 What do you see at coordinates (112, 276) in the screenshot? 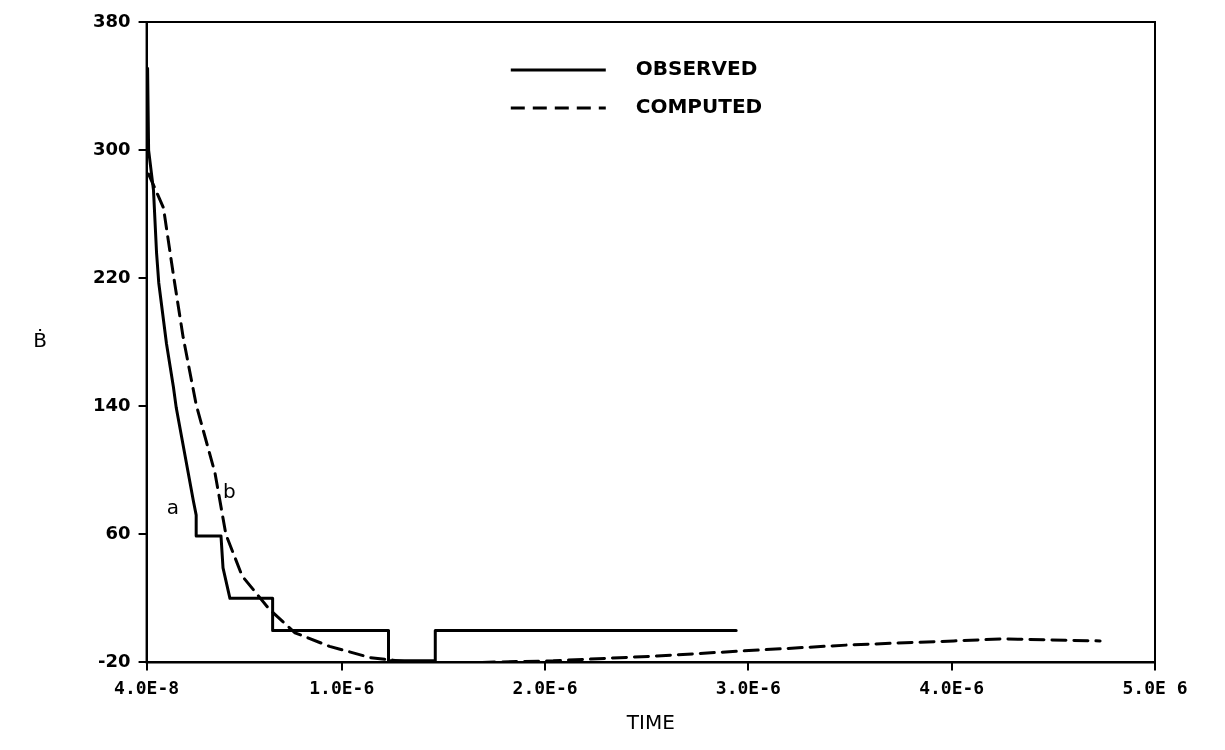
I see `y-tick-label: 220` at bounding box center [112, 276].